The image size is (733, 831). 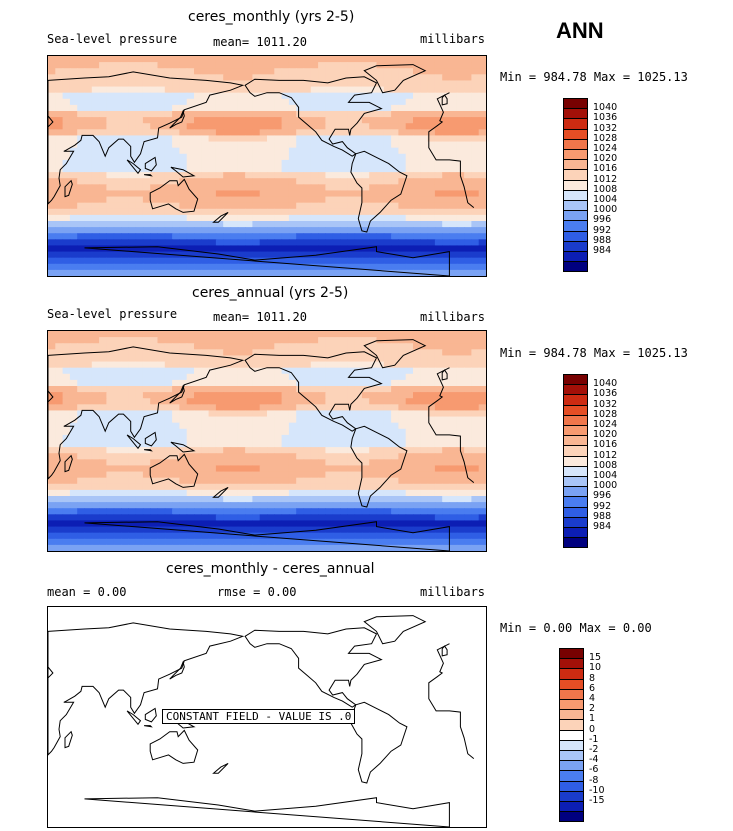 I want to click on colorbar-label: 1032, so click(x=605, y=404).